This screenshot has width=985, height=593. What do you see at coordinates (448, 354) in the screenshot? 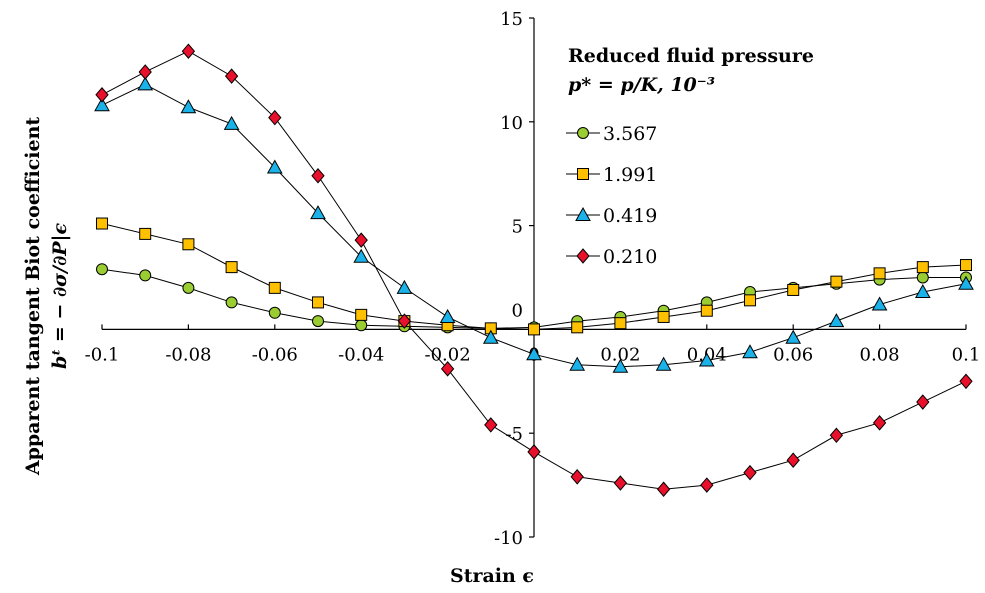
I see `x-tick-label: -0.02` at bounding box center [448, 354].